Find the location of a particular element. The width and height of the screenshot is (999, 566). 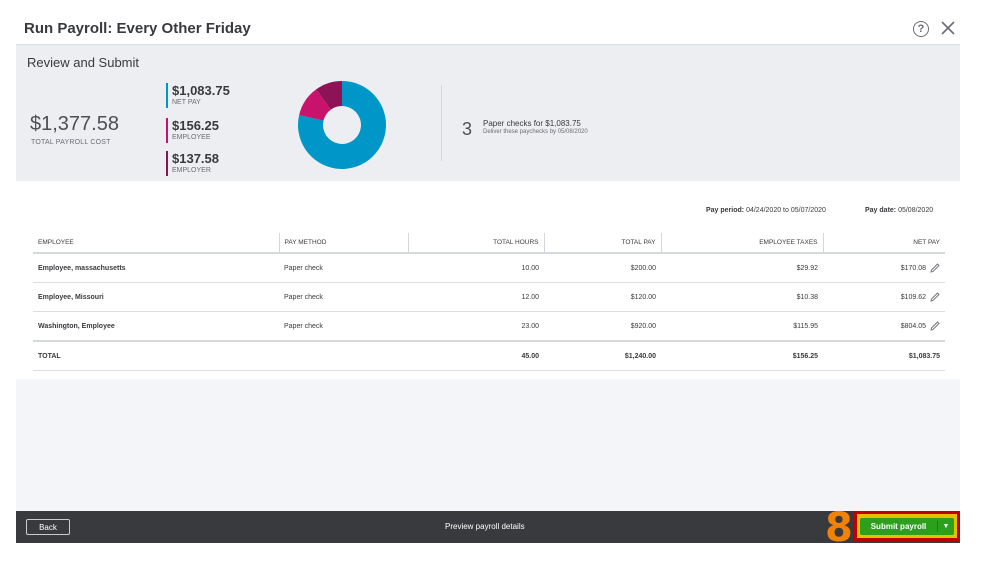

employee-stat: $156.25 EMPLOYEE is located at coordinates (192, 130).